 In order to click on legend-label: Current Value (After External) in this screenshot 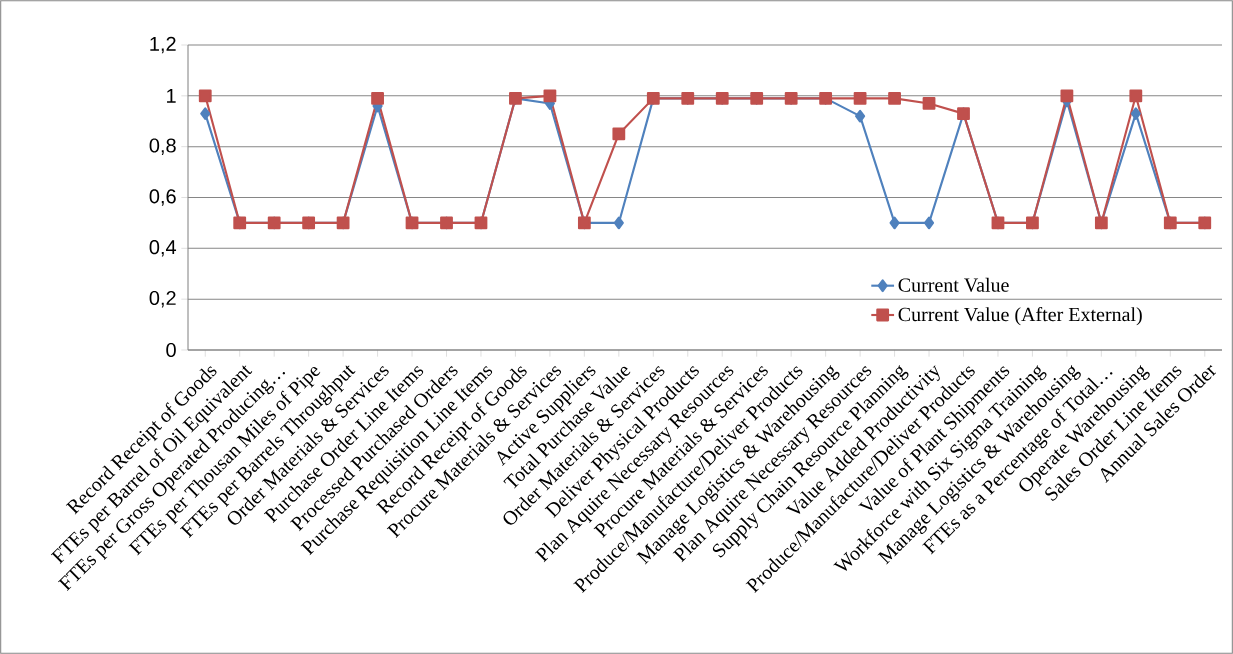, I will do `click(1020, 316)`.